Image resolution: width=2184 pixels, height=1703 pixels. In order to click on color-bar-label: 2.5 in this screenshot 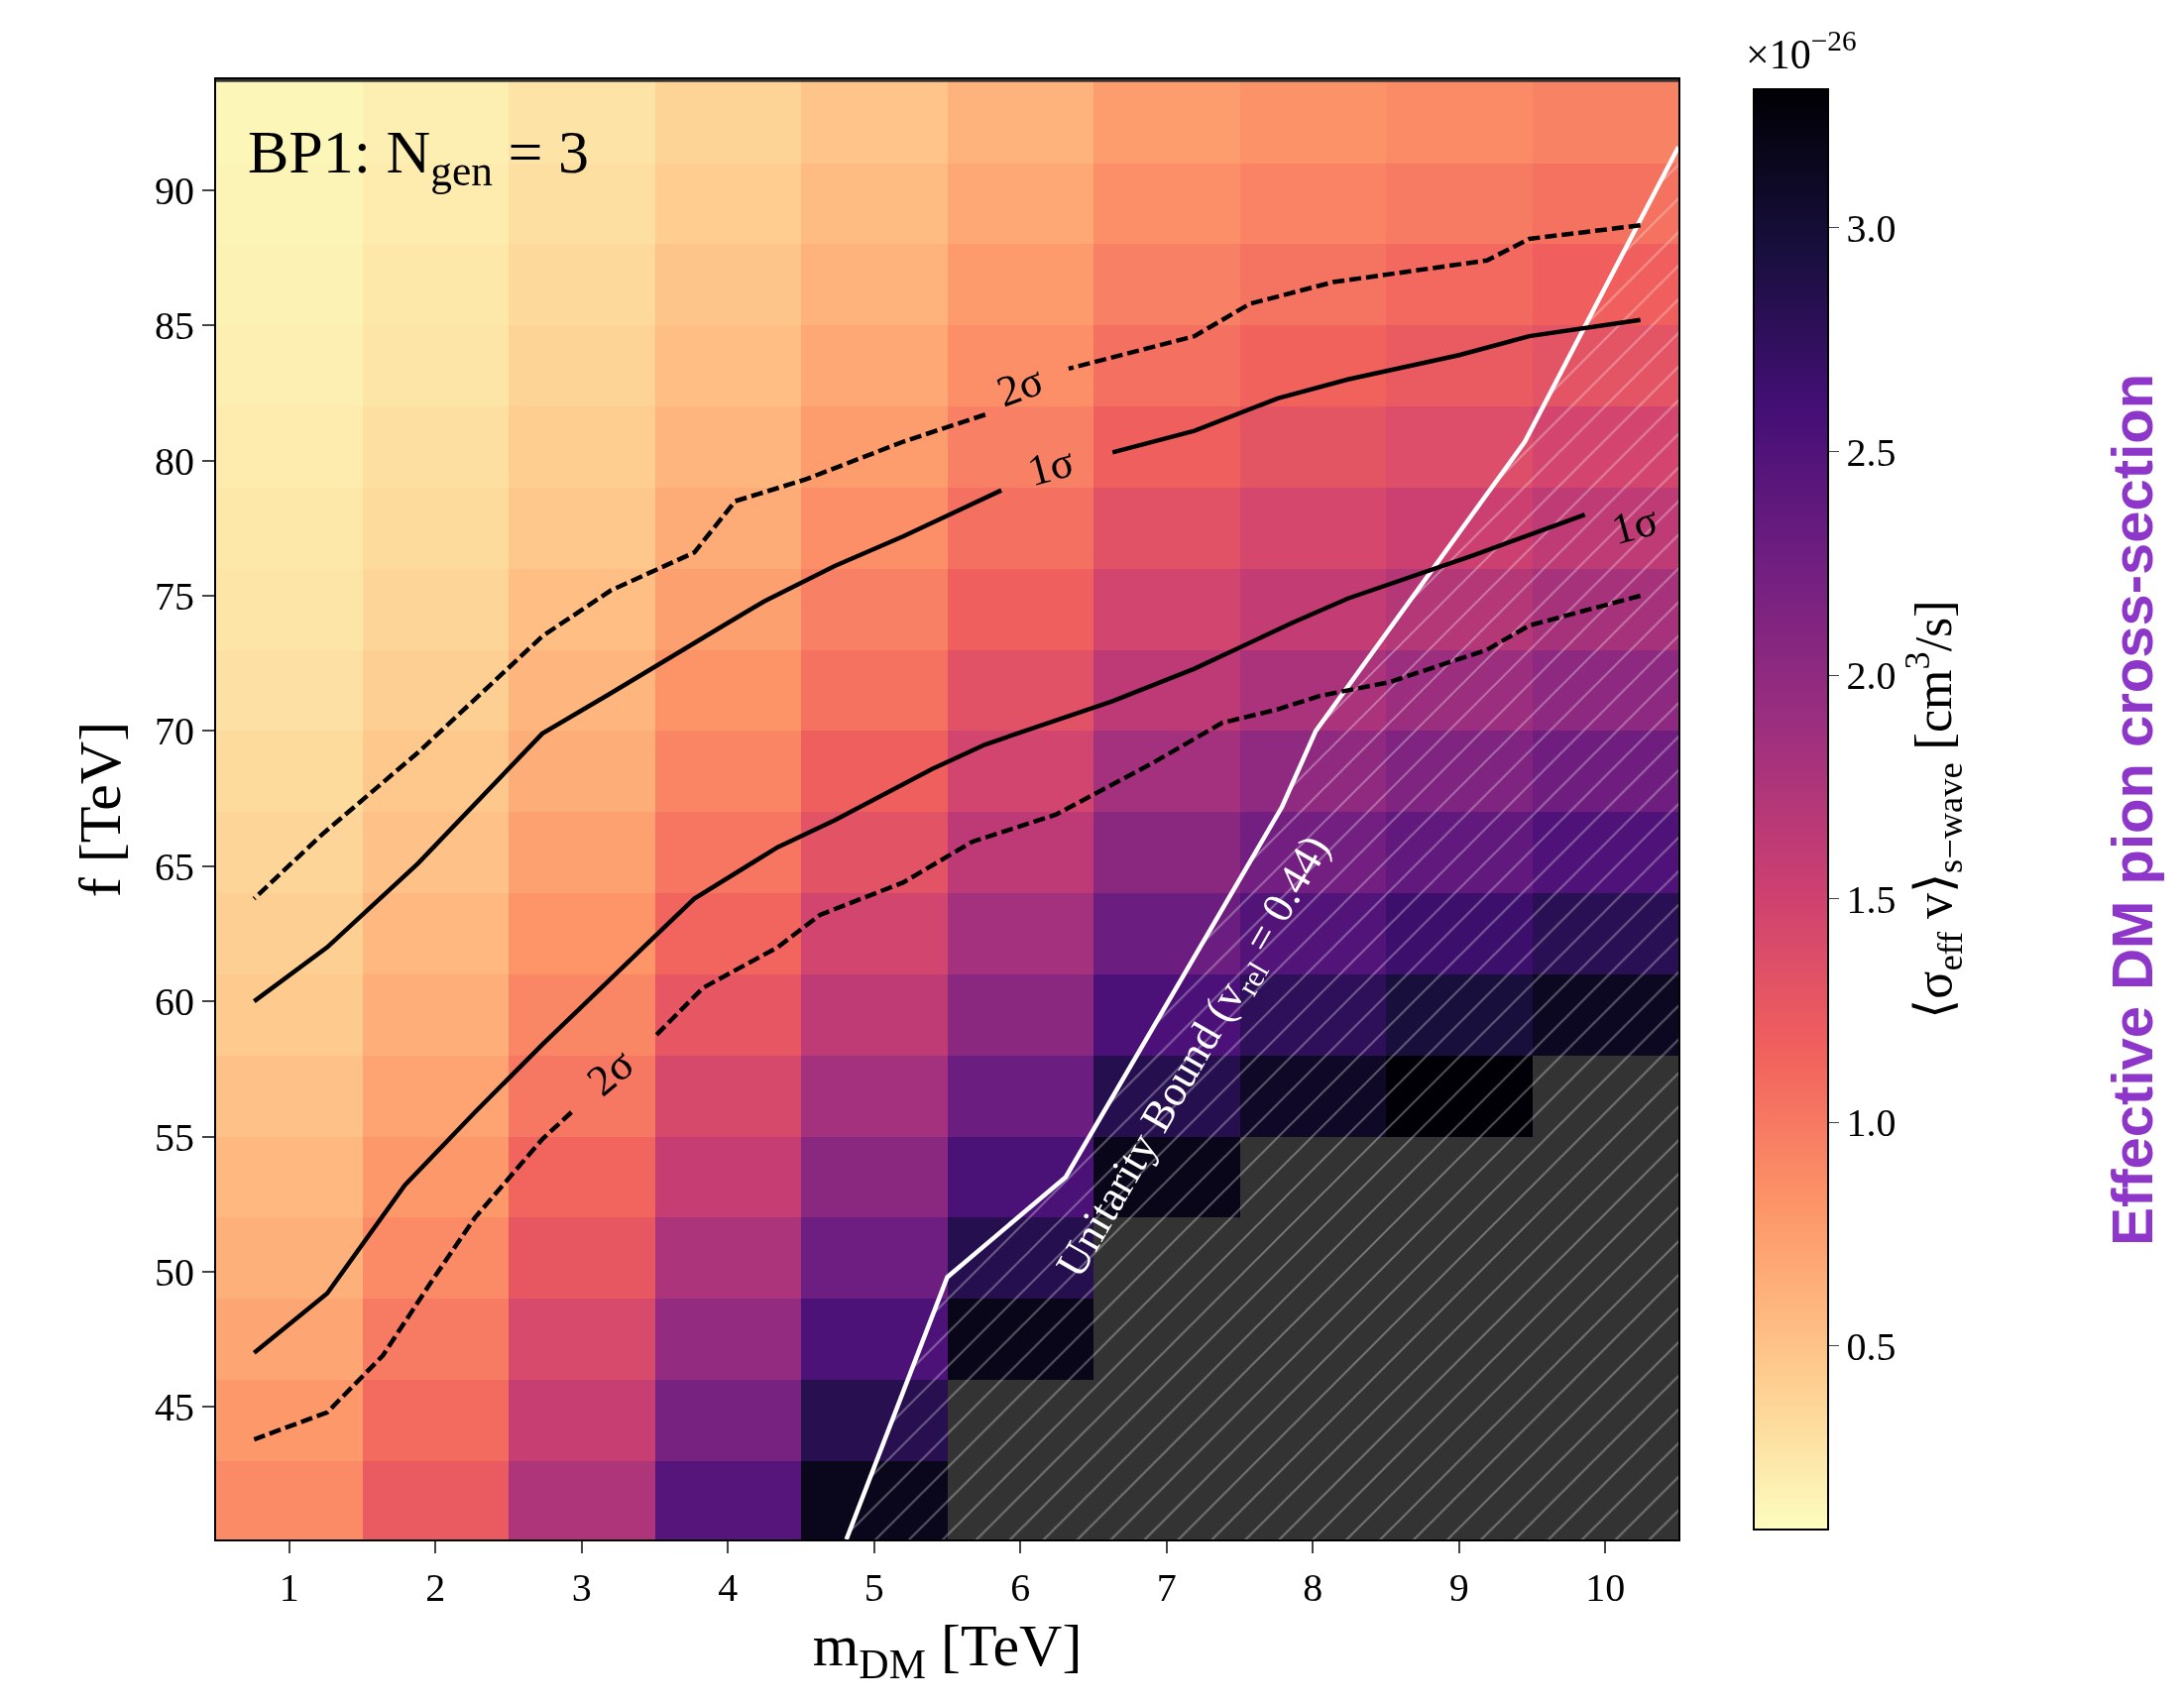, I will do `click(1871, 452)`.